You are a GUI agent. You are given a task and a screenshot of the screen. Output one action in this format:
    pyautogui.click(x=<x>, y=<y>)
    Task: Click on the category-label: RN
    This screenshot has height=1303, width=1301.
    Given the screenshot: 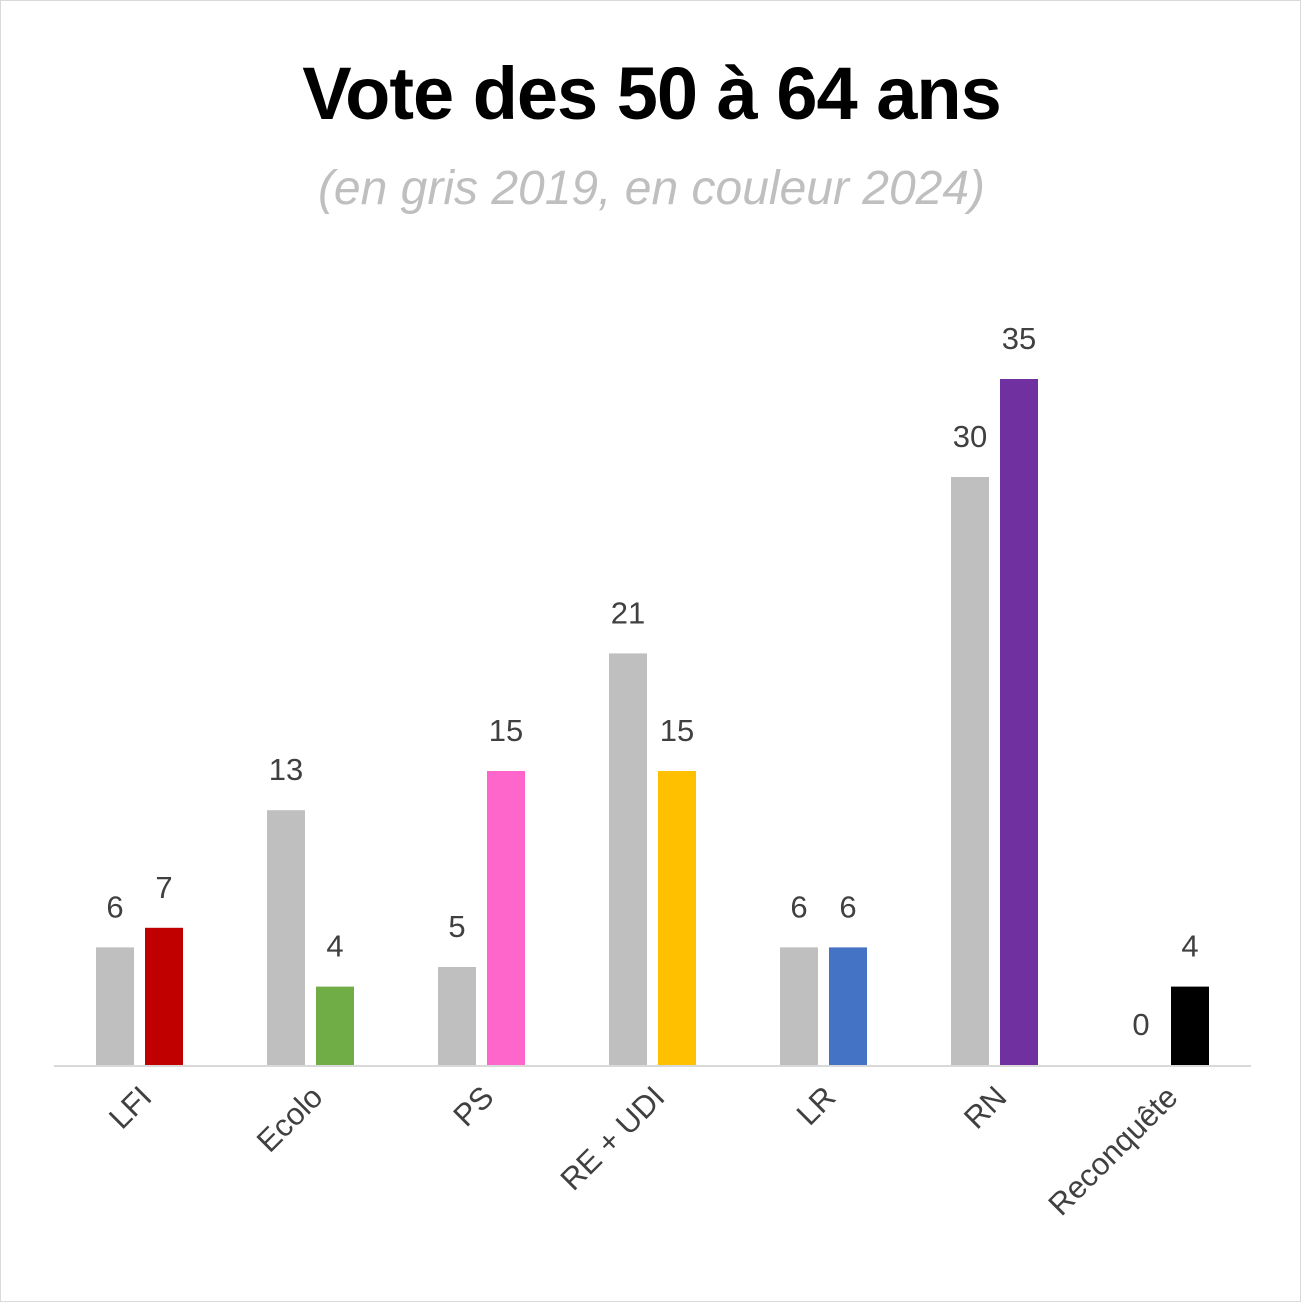 What is the action you would take?
    pyautogui.click(x=985, y=1107)
    